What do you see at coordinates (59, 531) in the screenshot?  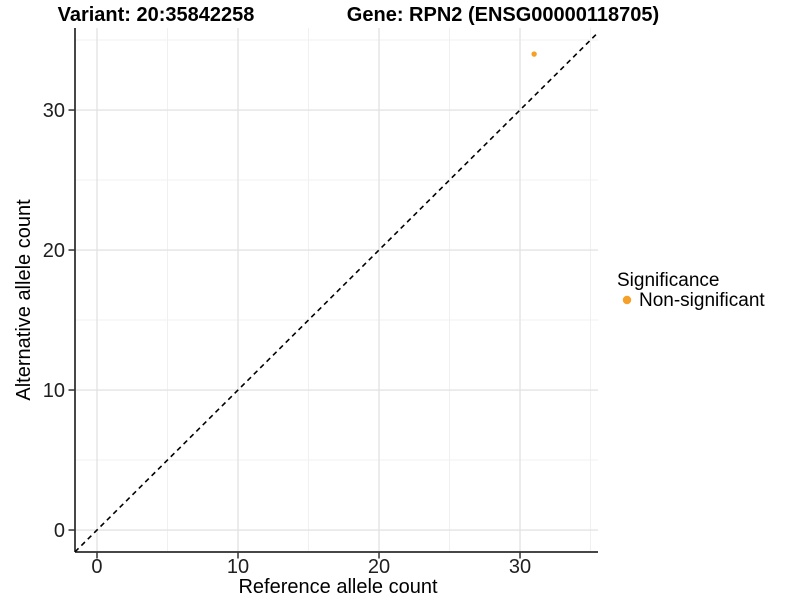 I see `y-tick-label: 0` at bounding box center [59, 531].